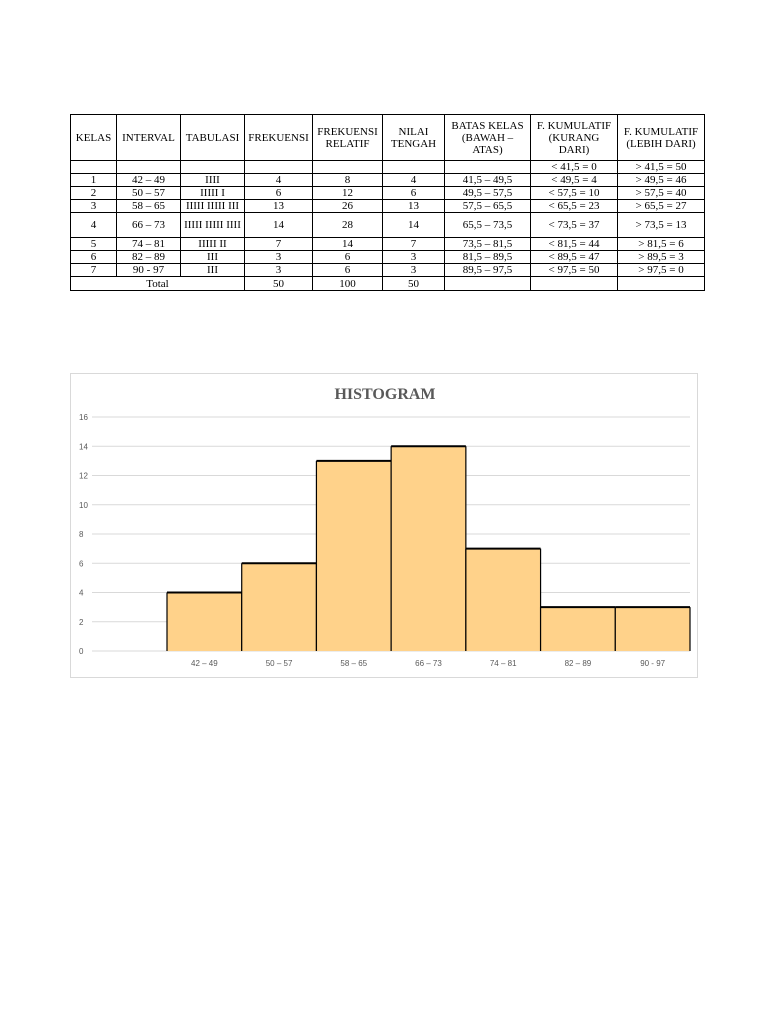 This screenshot has height=1024, width=768. What do you see at coordinates (148, 193) in the screenshot?
I see `table-cell: 50 – 57` at bounding box center [148, 193].